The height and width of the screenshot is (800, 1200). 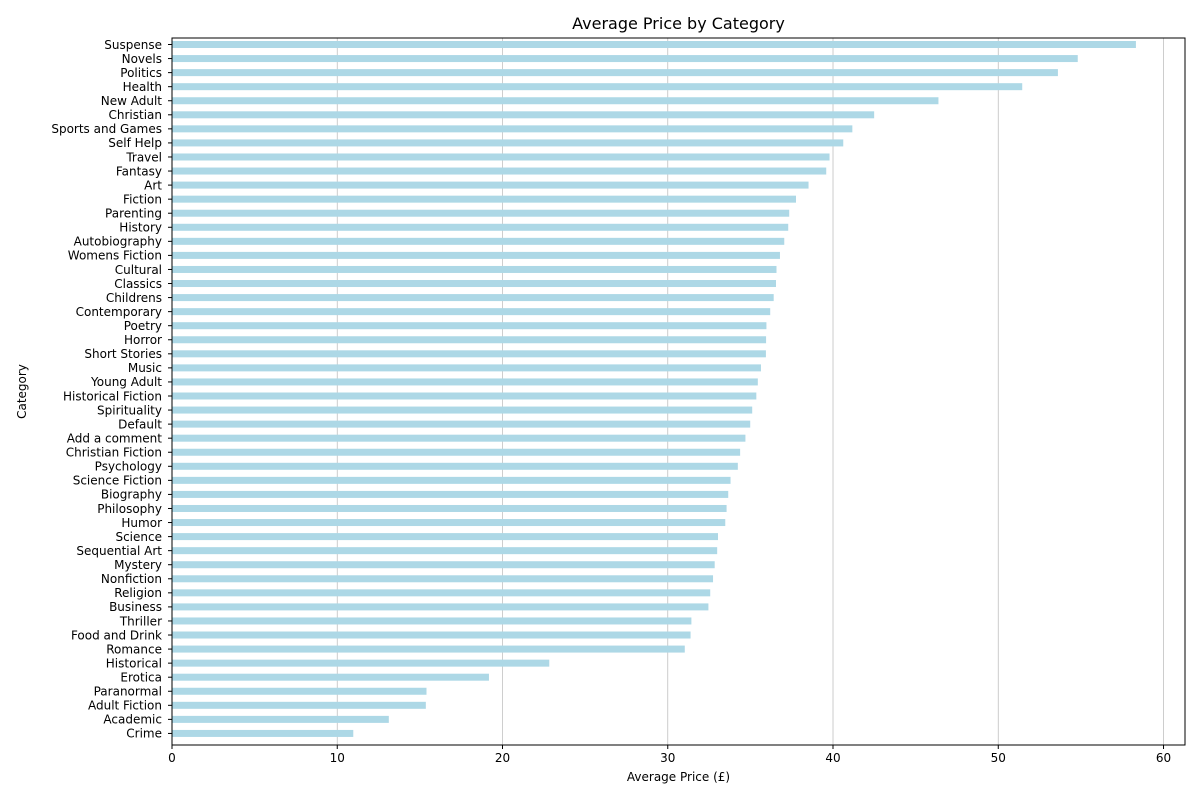 What do you see at coordinates (1163, 758) in the screenshot?
I see `x-tick-label: 60` at bounding box center [1163, 758].